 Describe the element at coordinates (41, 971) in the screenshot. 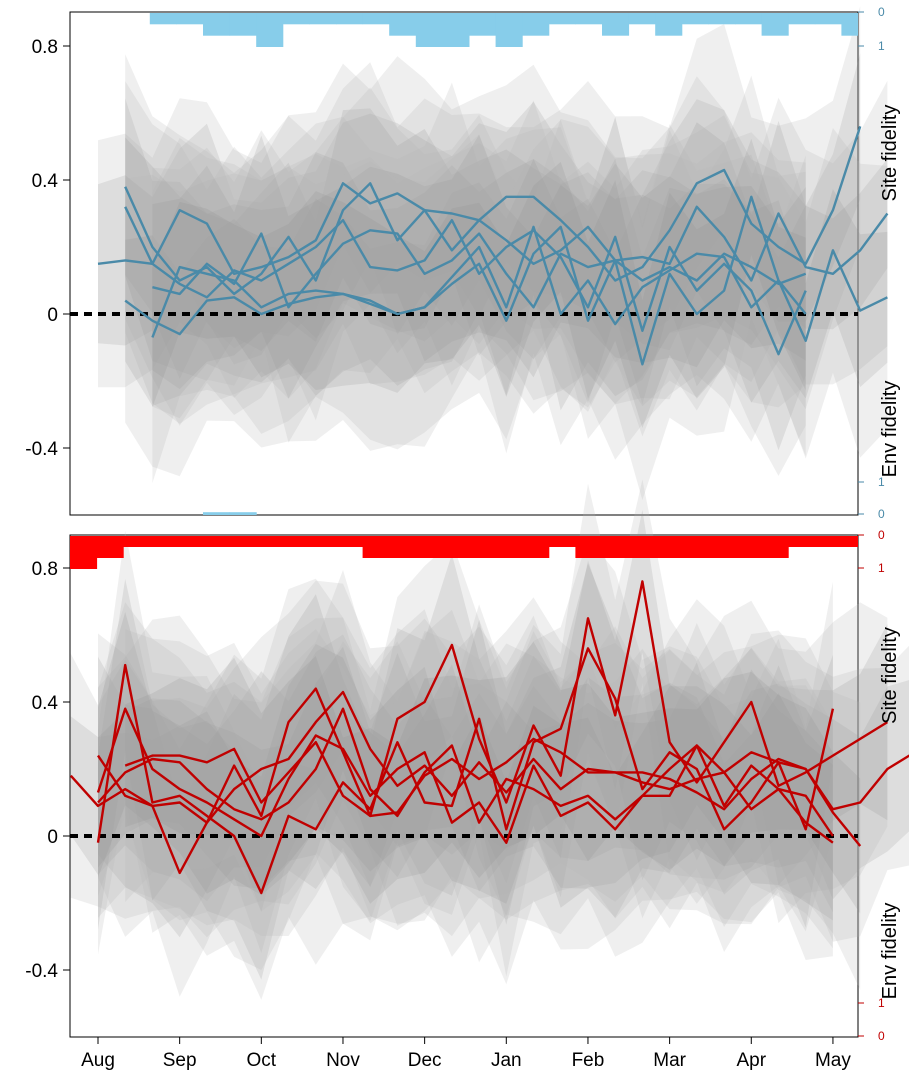

I see `bottom-y-tick-label: -0.4` at that location.